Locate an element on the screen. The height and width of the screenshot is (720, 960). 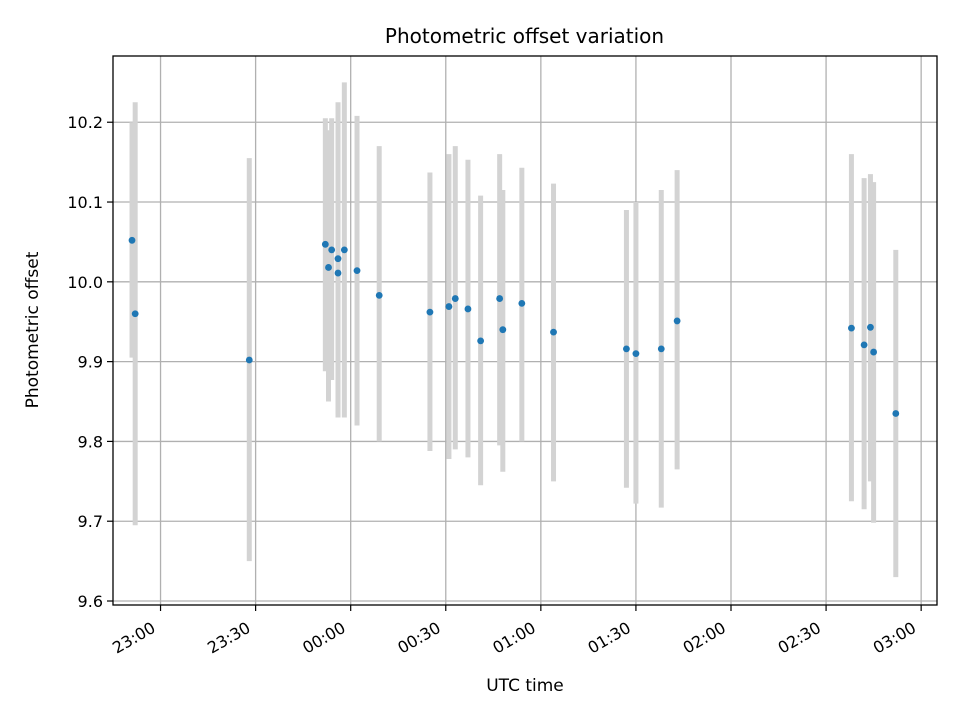
y-tick-label: 9.6 is located at coordinates (90, 601).